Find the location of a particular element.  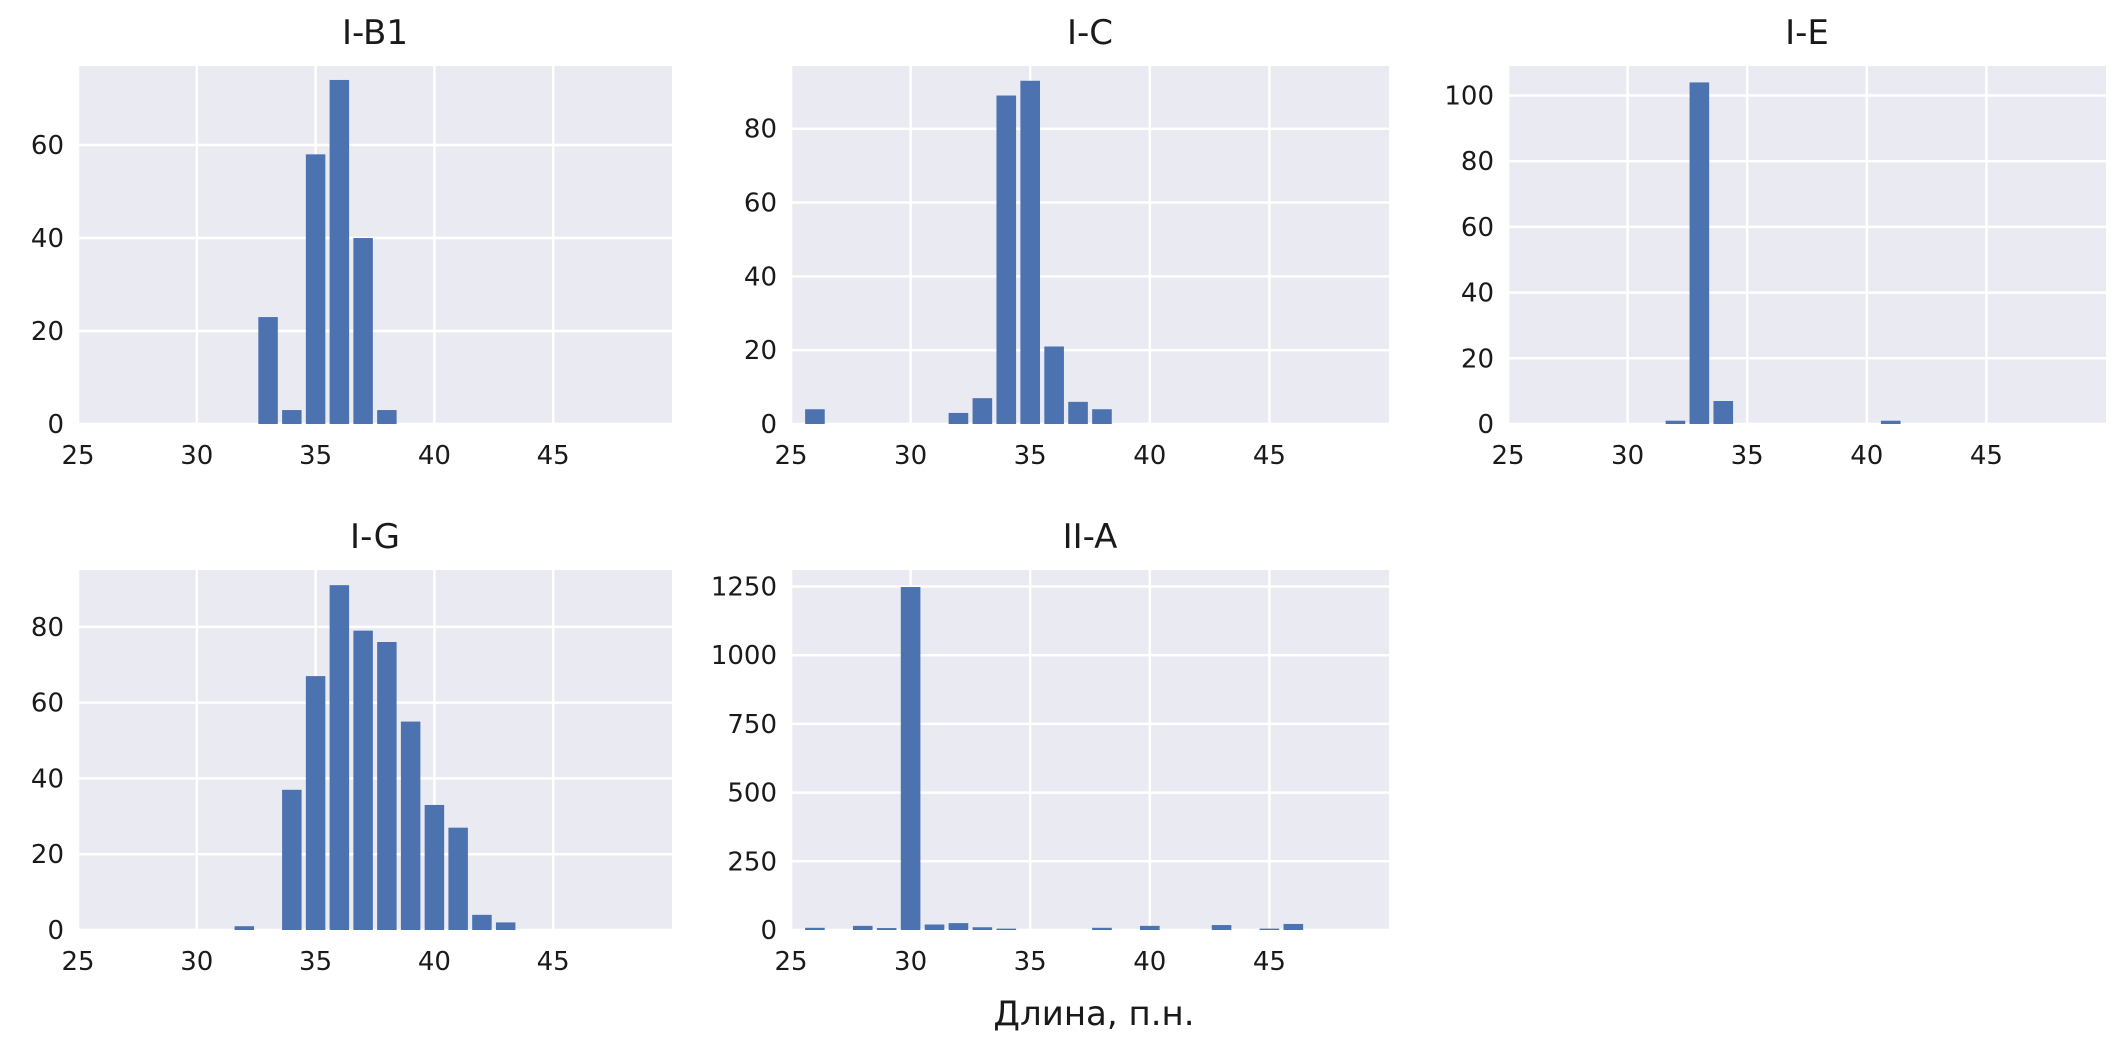

y-tick-label: 250 is located at coordinates (752, 862).